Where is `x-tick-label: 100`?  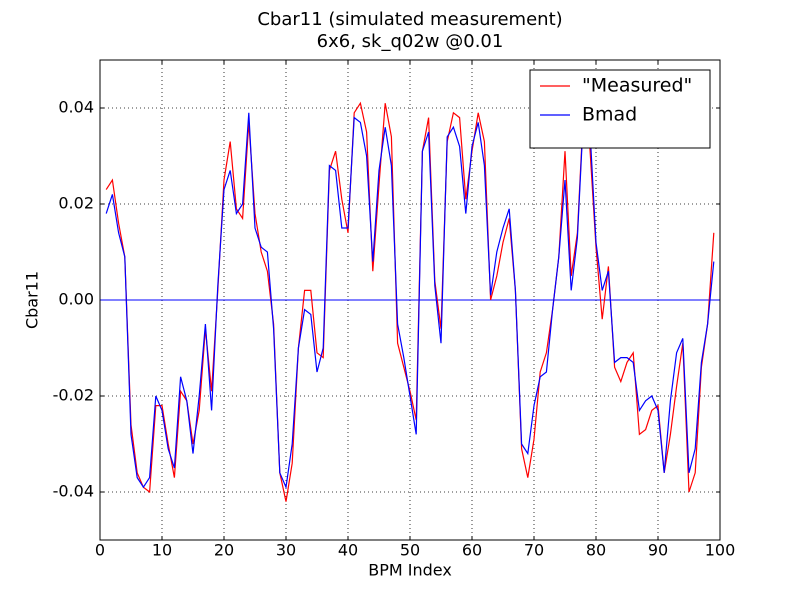
x-tick-label: 100 is located at coordinates (720, 550).